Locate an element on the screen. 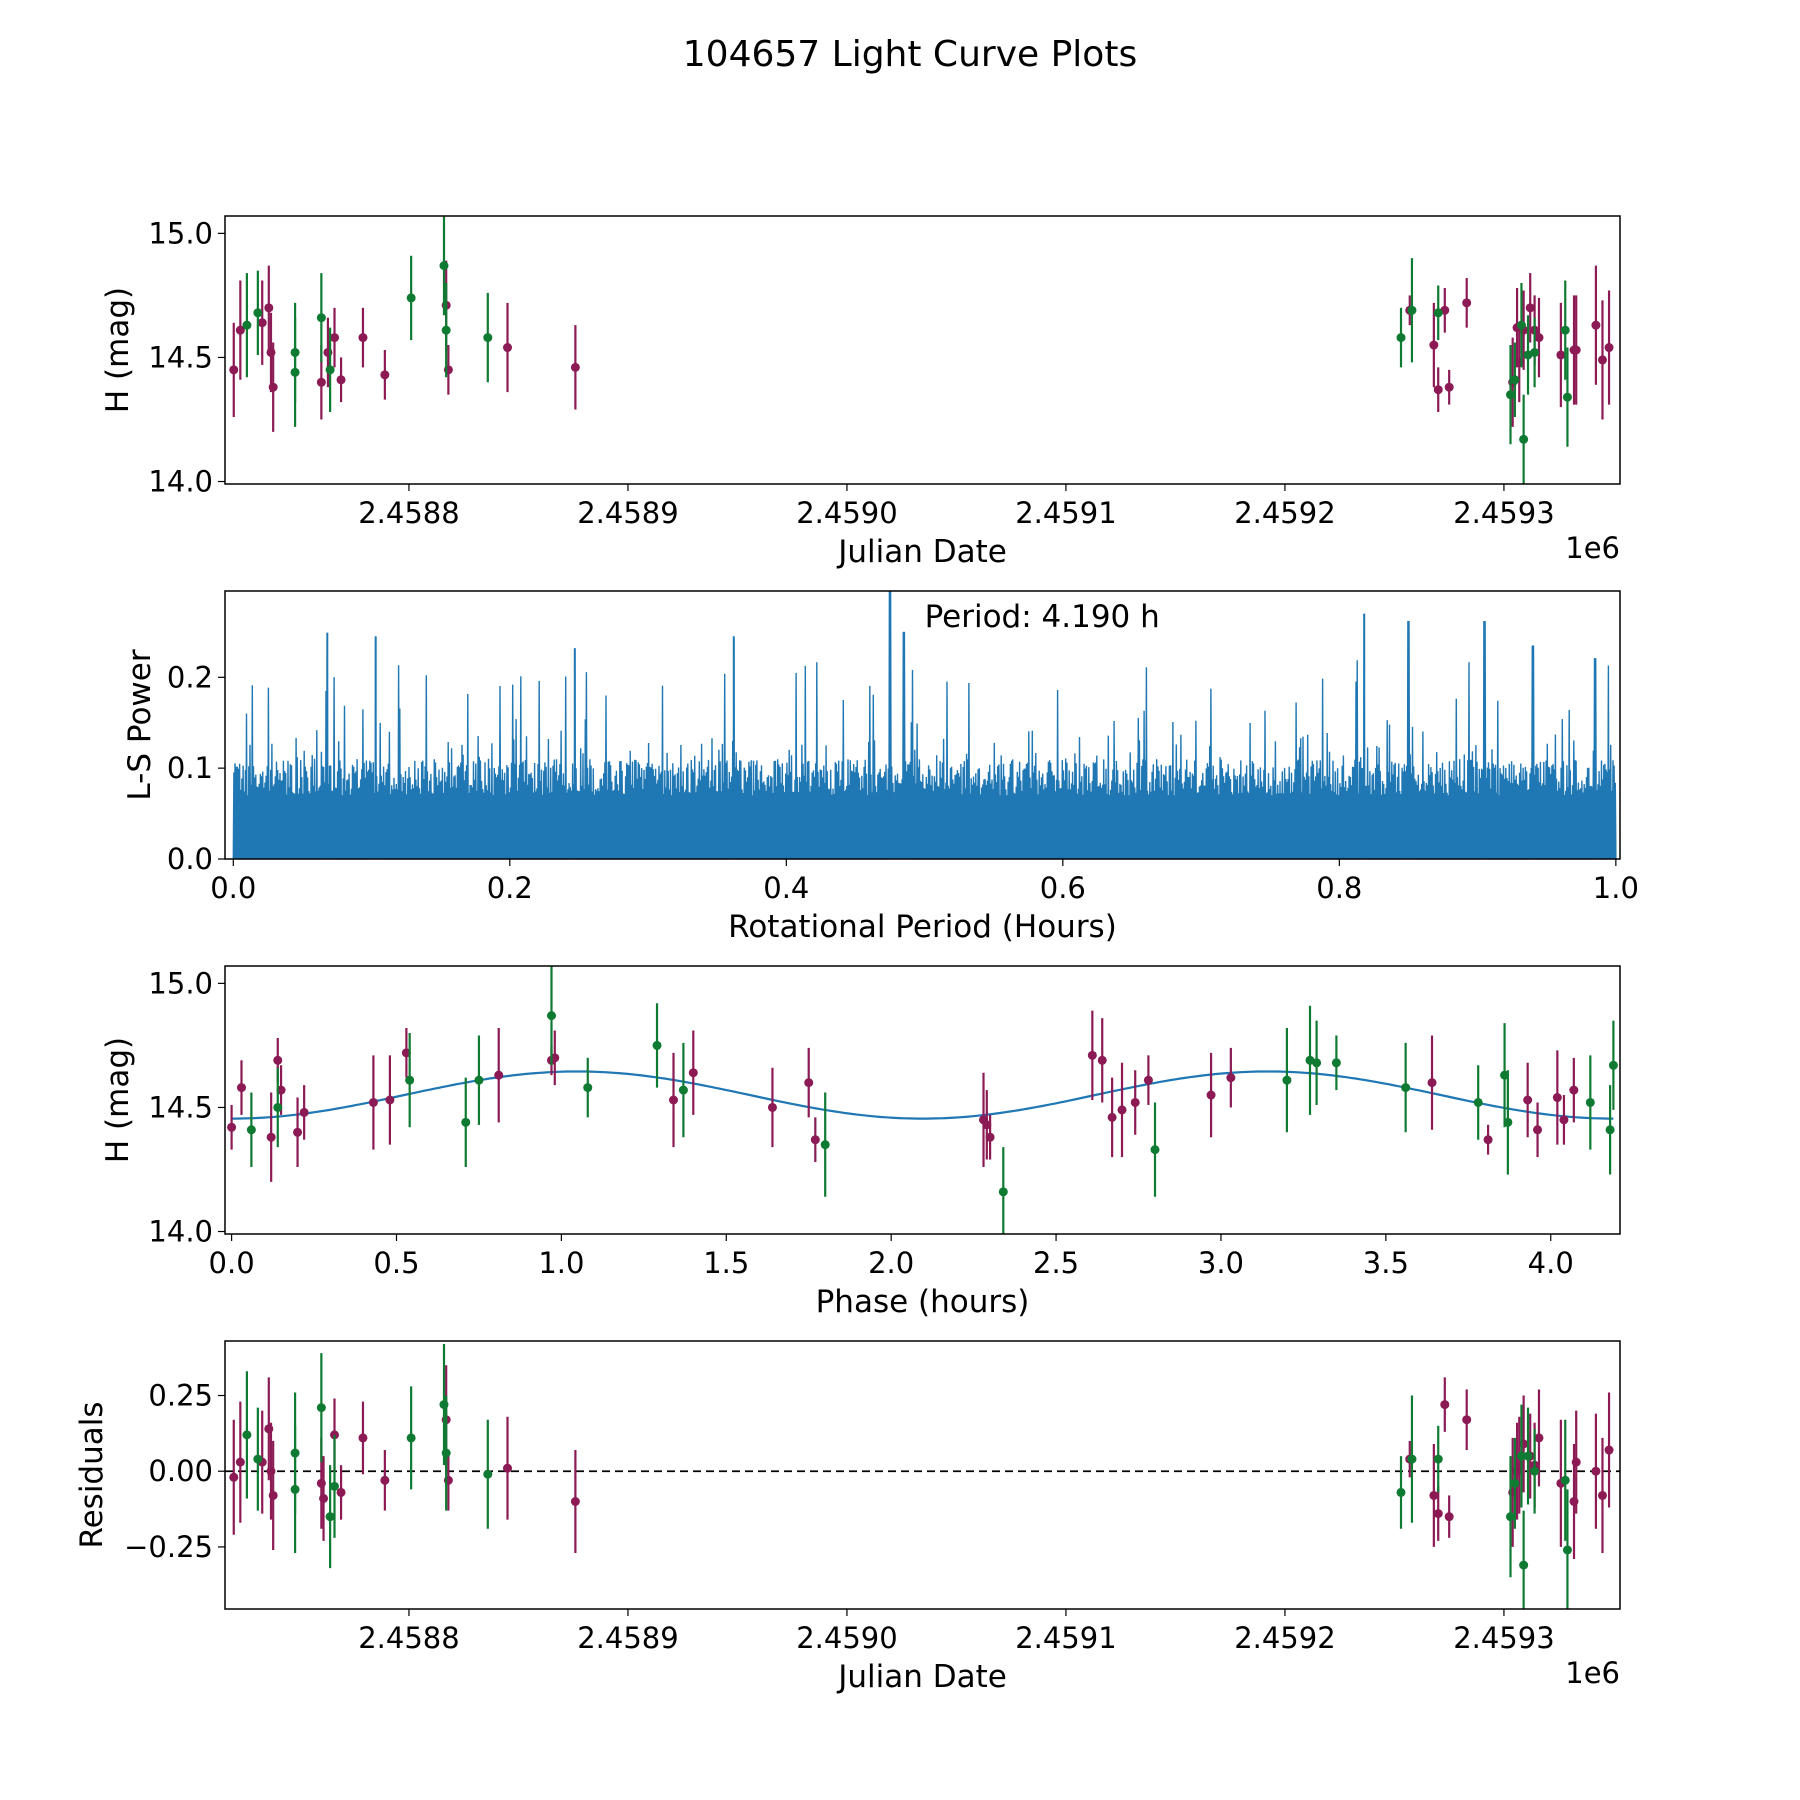  x-tick-label: 2.4589 is located at coordinates (627, 1638).